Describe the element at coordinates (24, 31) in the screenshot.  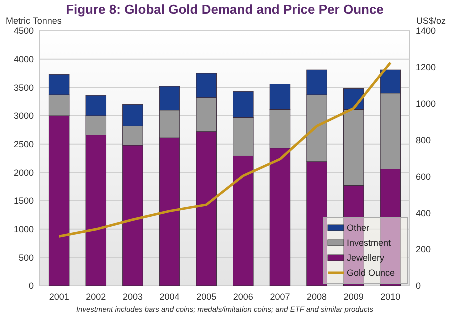
I see `y-tick-label: 4500` at that location.